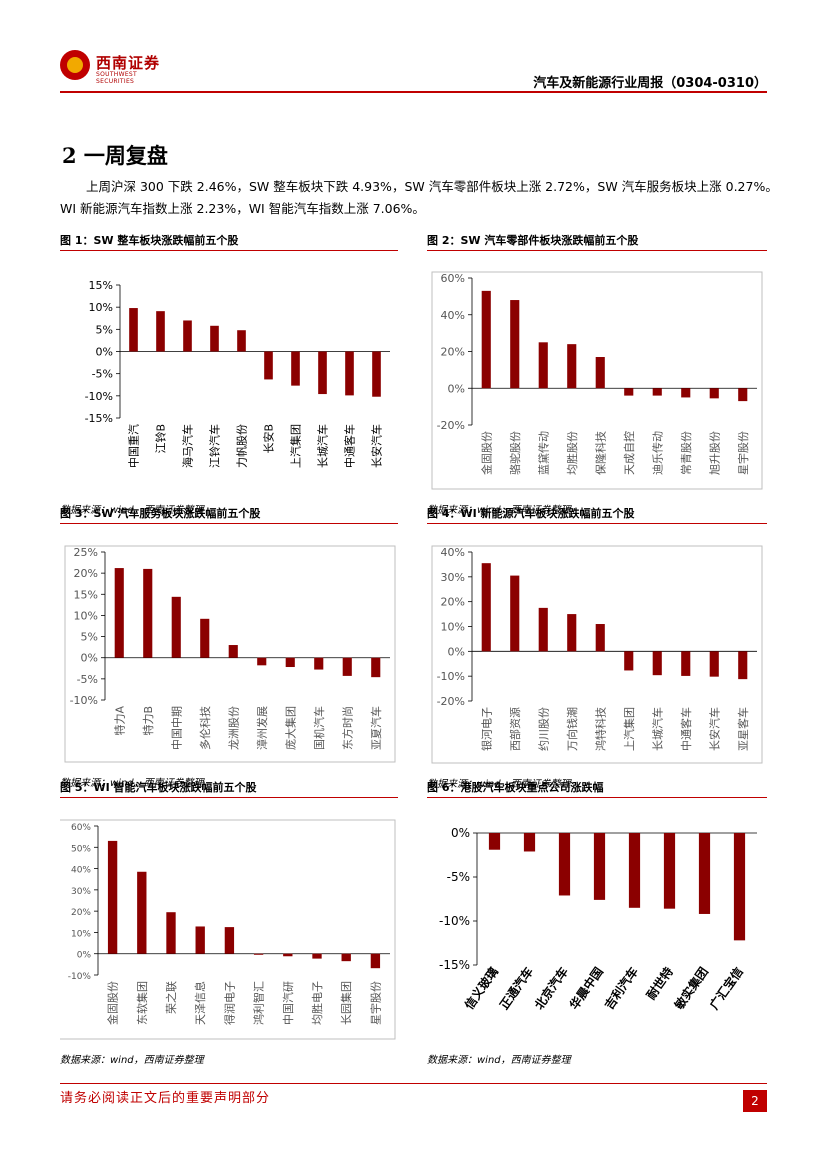 This screenshot has width=827, height=1169. Describe the element at coordinates (161, 439) in the screenshot. I see `x-category-label: 江铃B` at that location.